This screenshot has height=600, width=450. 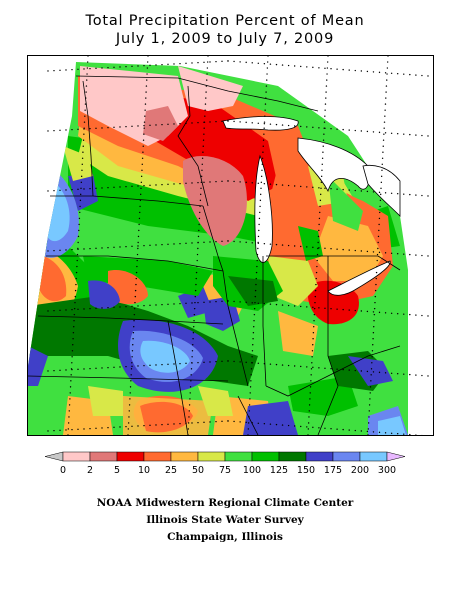 What do you see at coordinates (225, 537) in the screenshot?
I see `credit-location: Champaign, Illinois` at bounding box center [225, 537].